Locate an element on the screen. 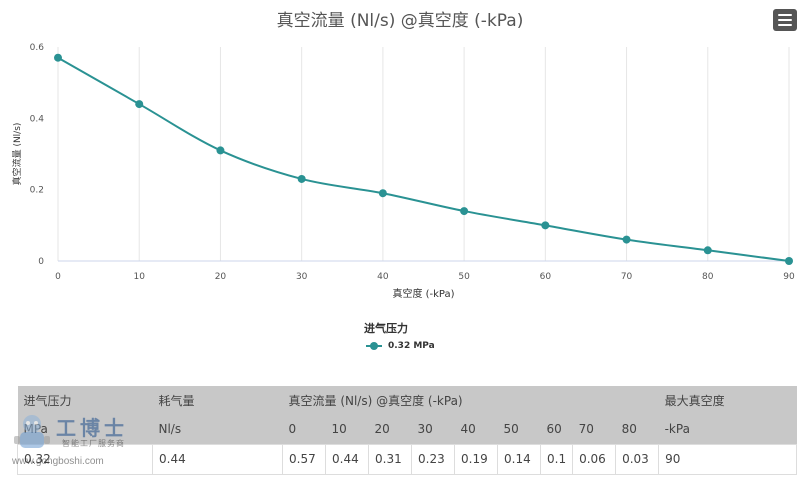  header-pressure: 进气压力 is located at coordinates (85, 400).